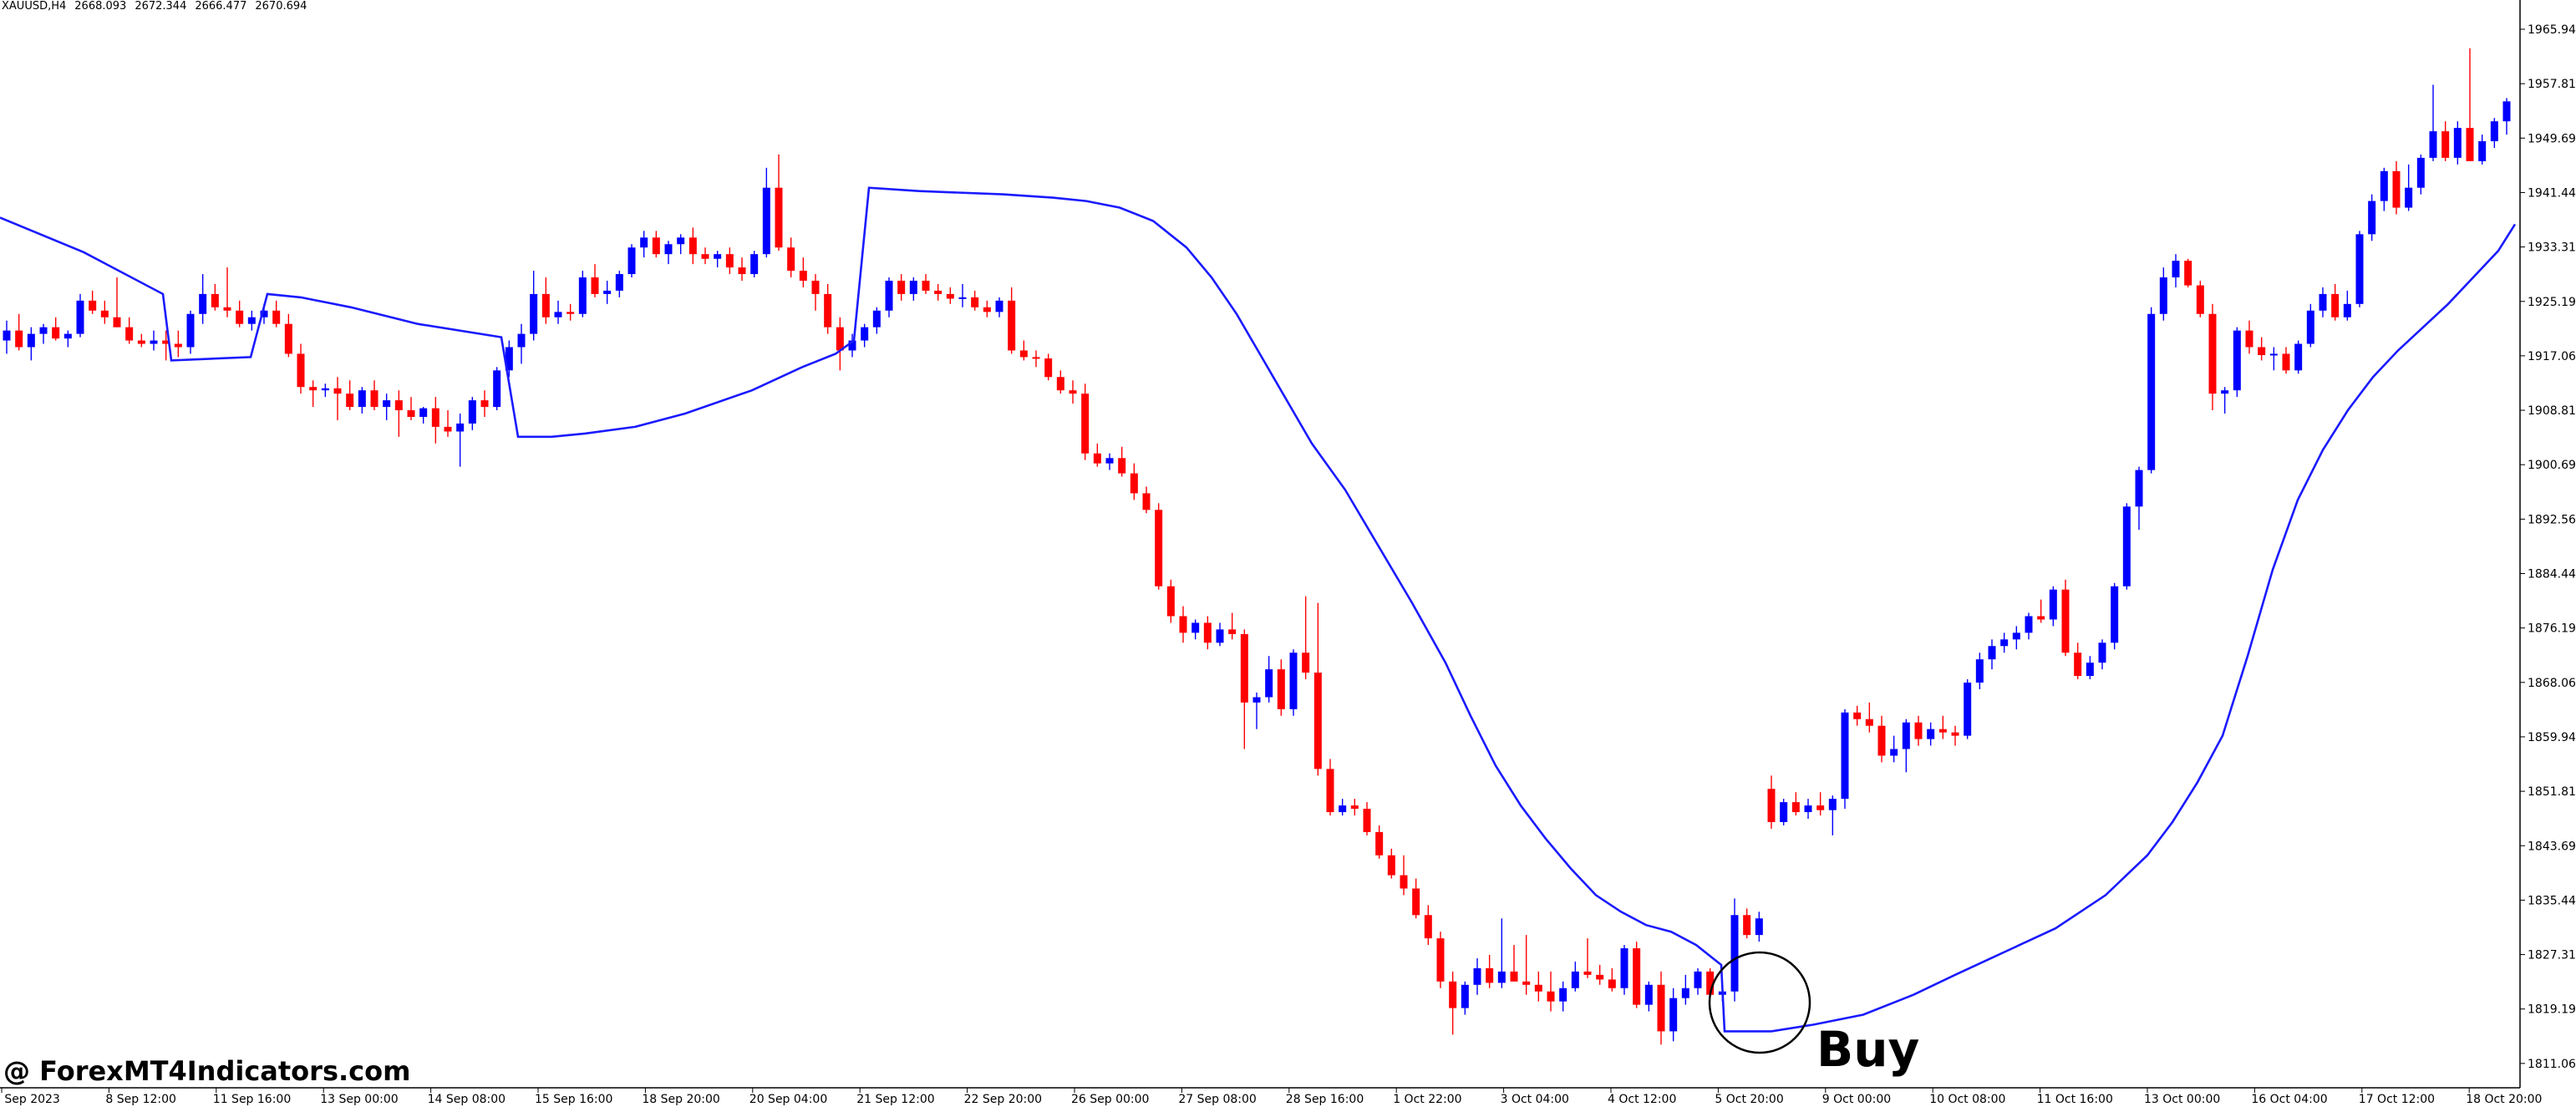  Describe the element at coordinates (161, 6) in the screenshot. I see `high-value: 2672.344` at that location.